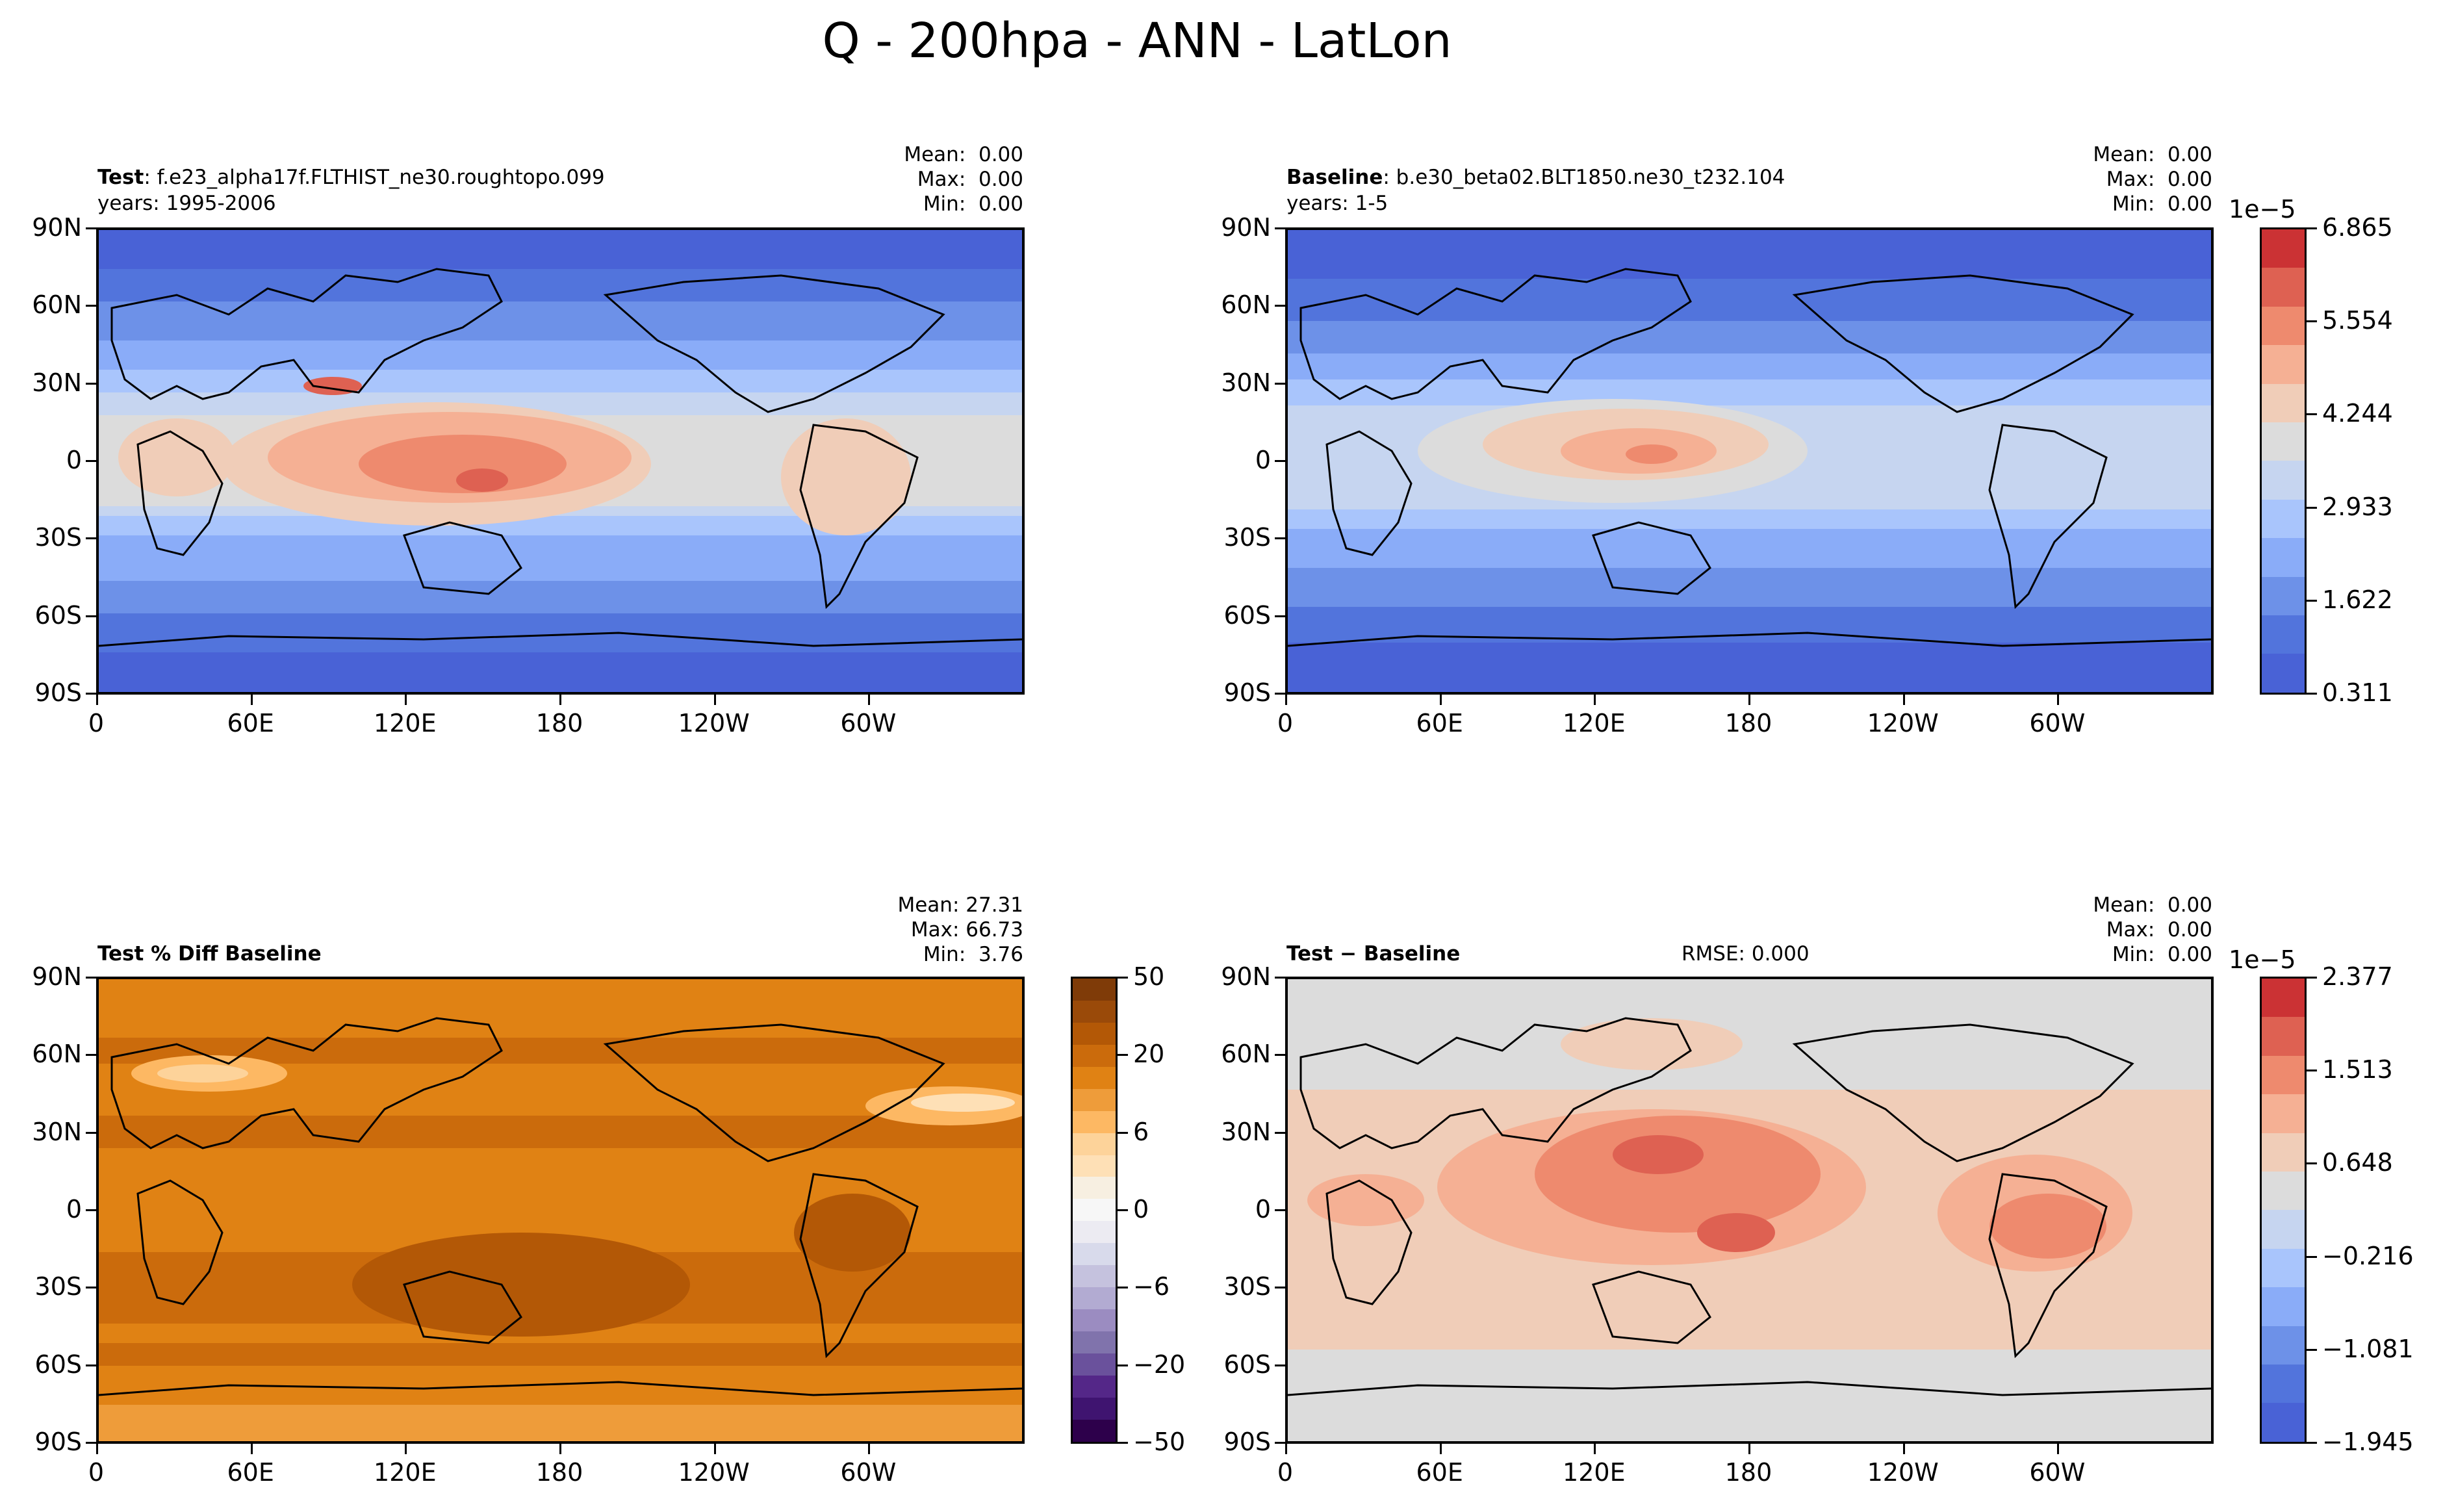 This screenshot has height=1512, width=2443. What do you see at coordinates (2357, 692) in the screenshot?
I see `cbar-main-tick-label: 0.311` at bounding box center [2357, 692].